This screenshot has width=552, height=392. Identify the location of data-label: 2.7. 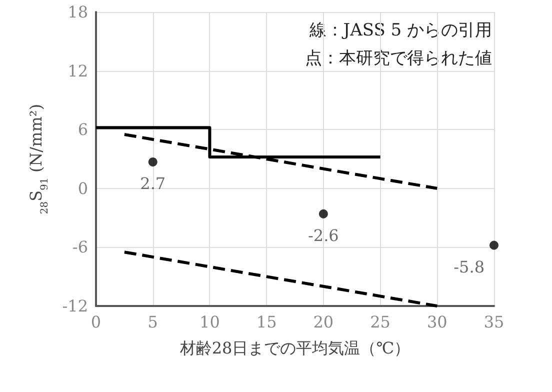
(153, 183).